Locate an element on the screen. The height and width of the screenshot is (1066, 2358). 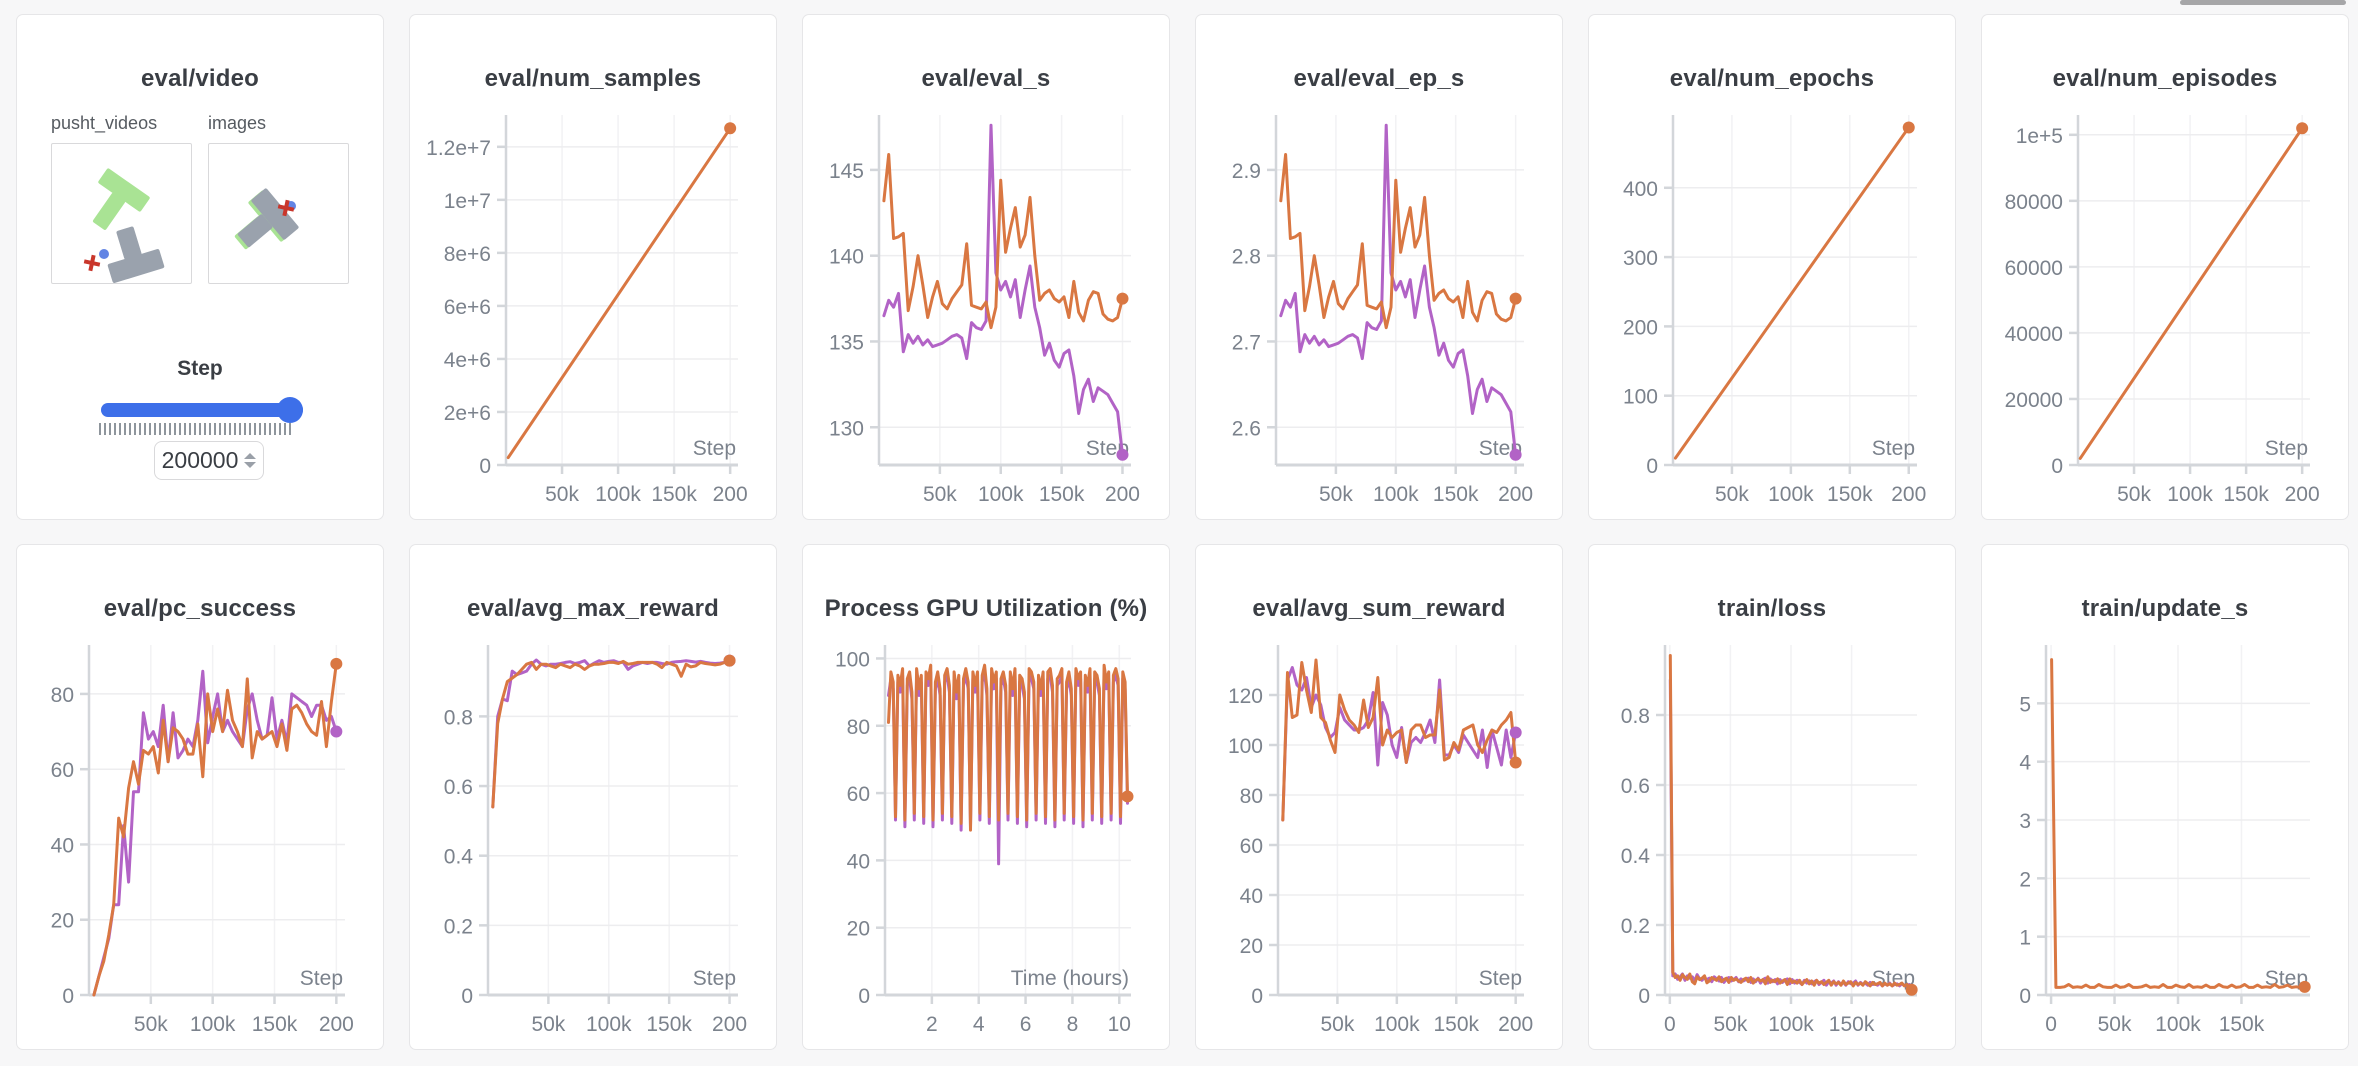
chart-svg-eval-num_epochs: 0 100 200 300 400 50k 100k 150k 200 Step is located at coordinates (1774, 310).